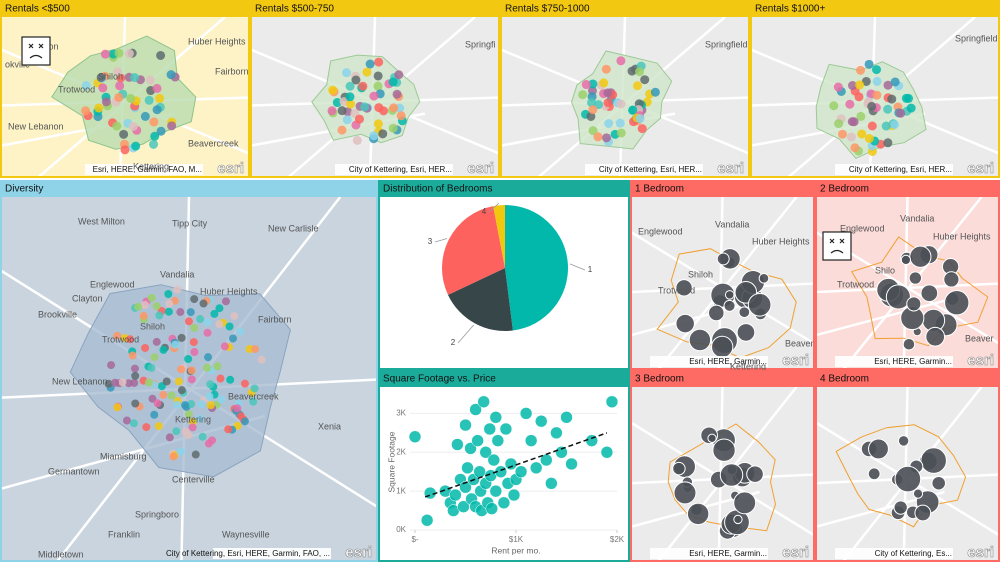 The image size is (1000, 562). I want to click on pie-label: 3, so click(430, 241).